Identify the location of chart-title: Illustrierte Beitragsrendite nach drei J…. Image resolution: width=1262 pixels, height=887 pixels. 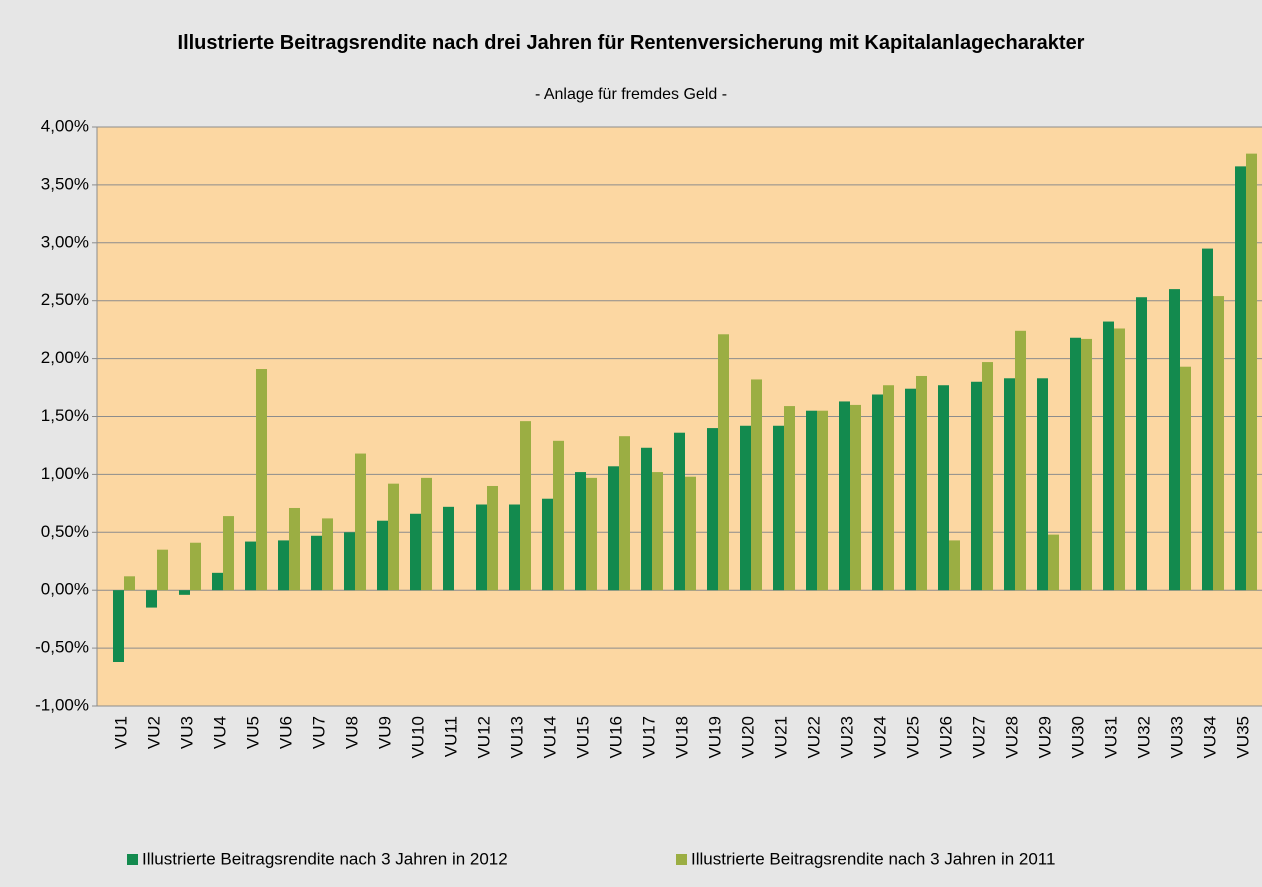
(631, 43).